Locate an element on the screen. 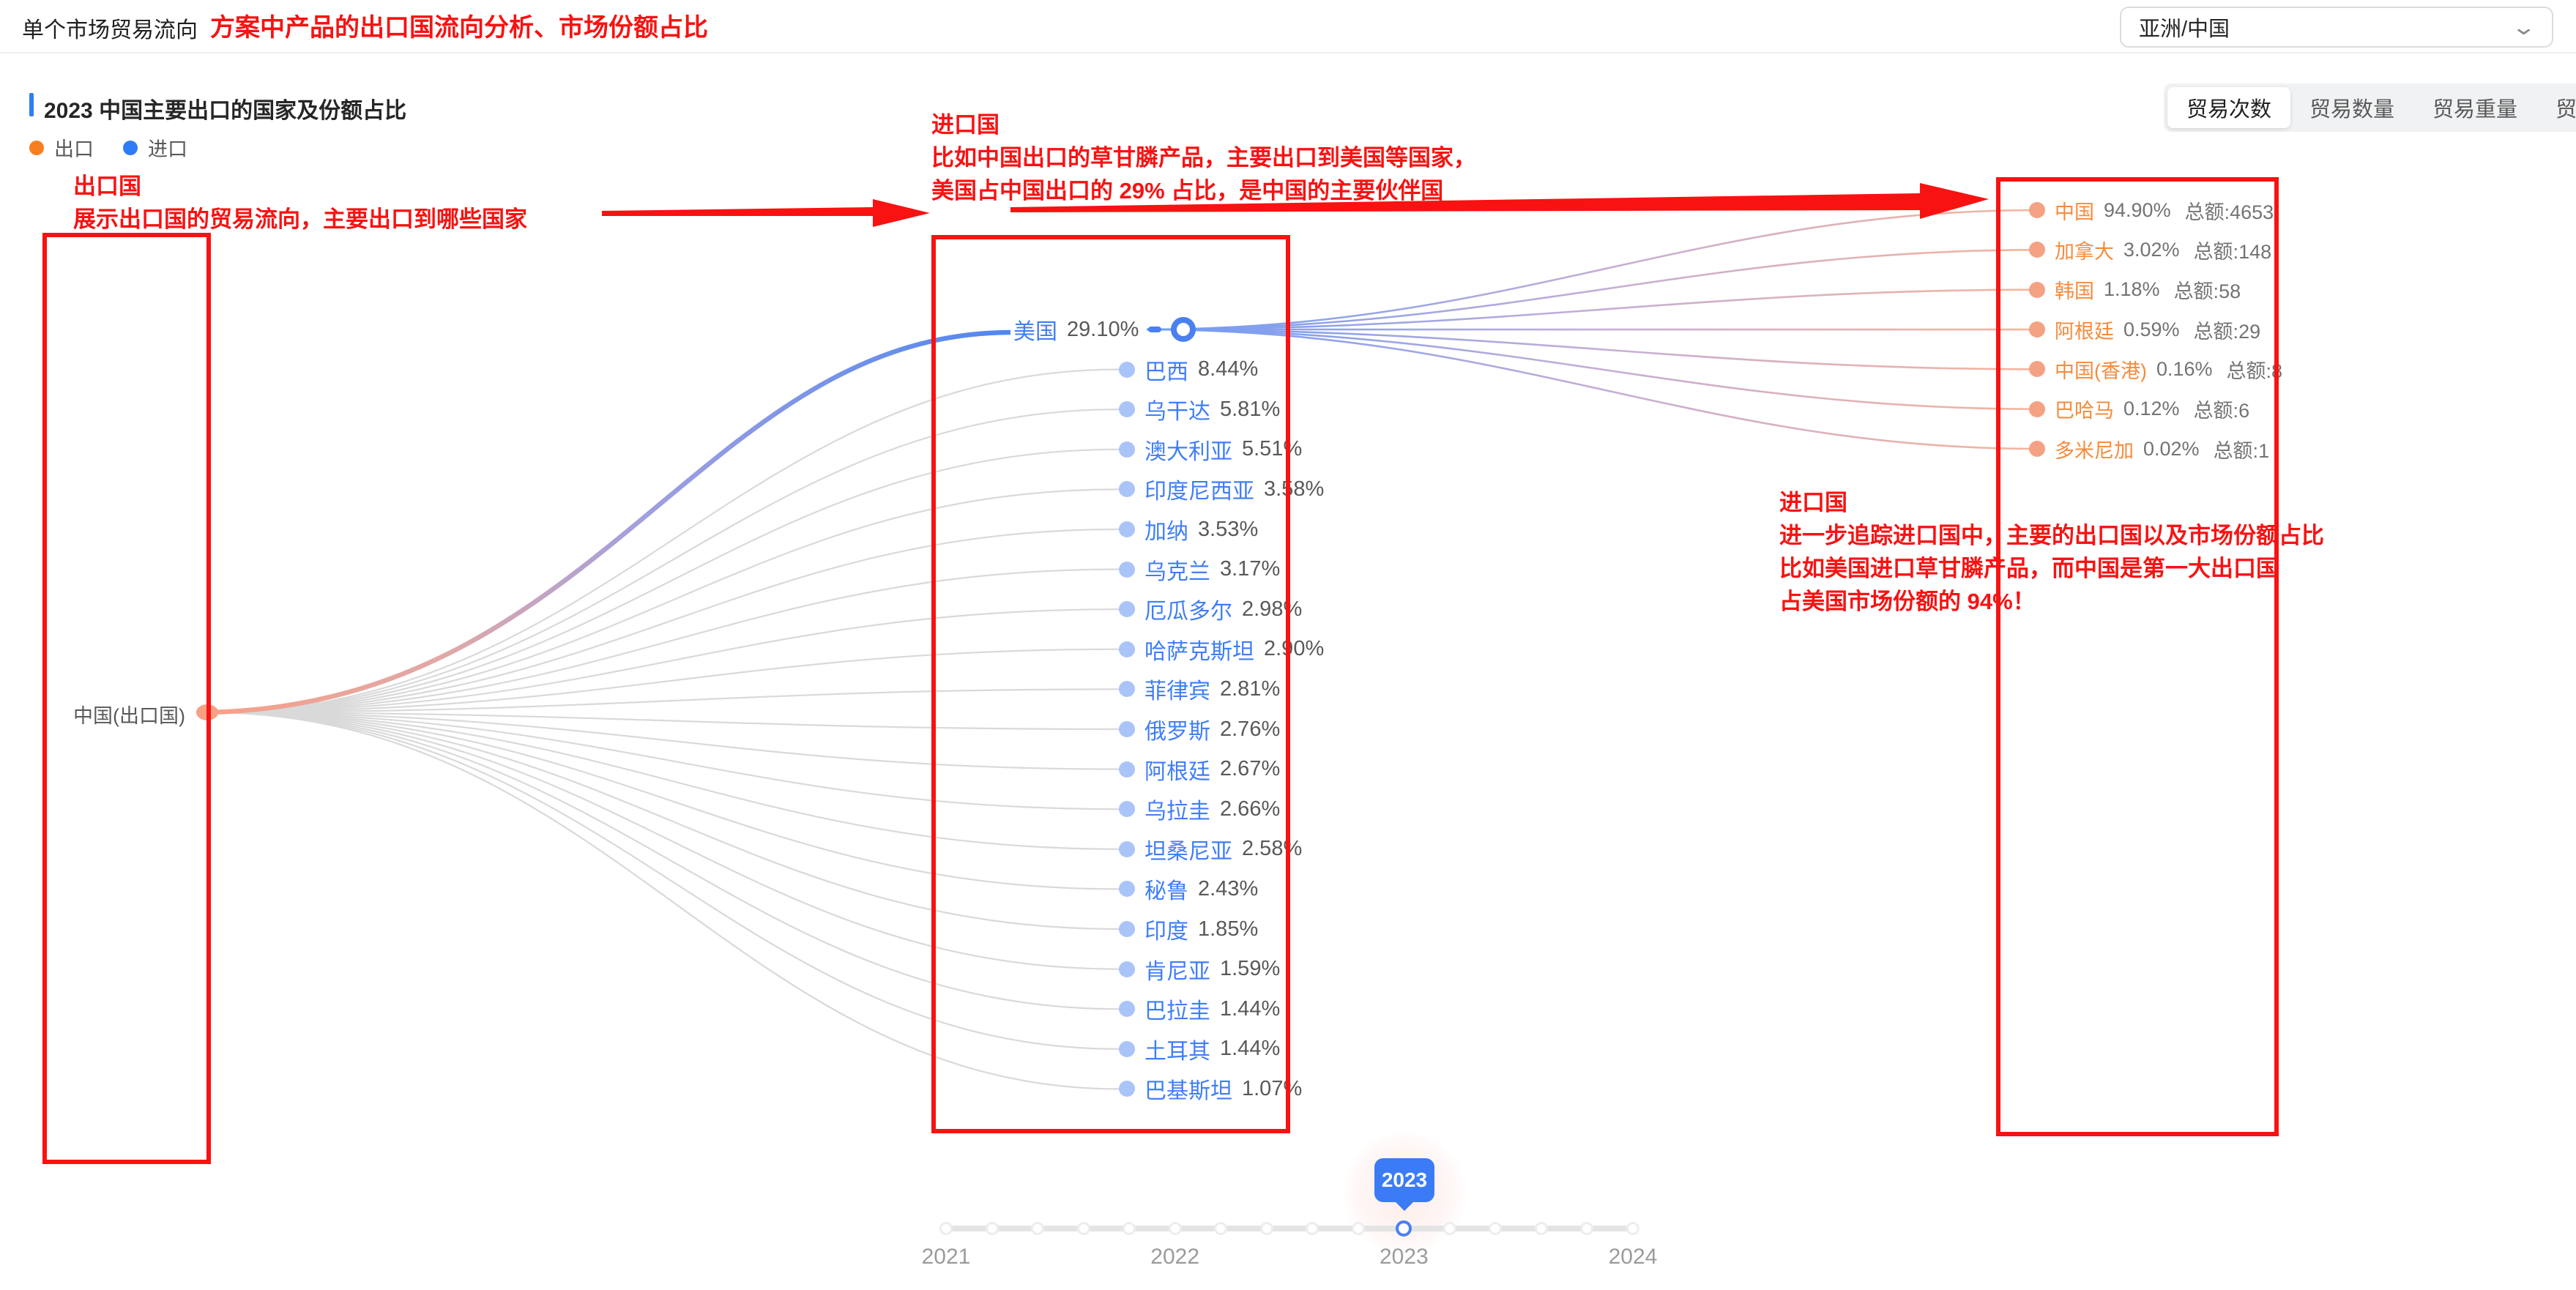 This screenshot has height=1290, width=2576. export-item: 加纳 3.53% is located at coordinates (1188, 530).